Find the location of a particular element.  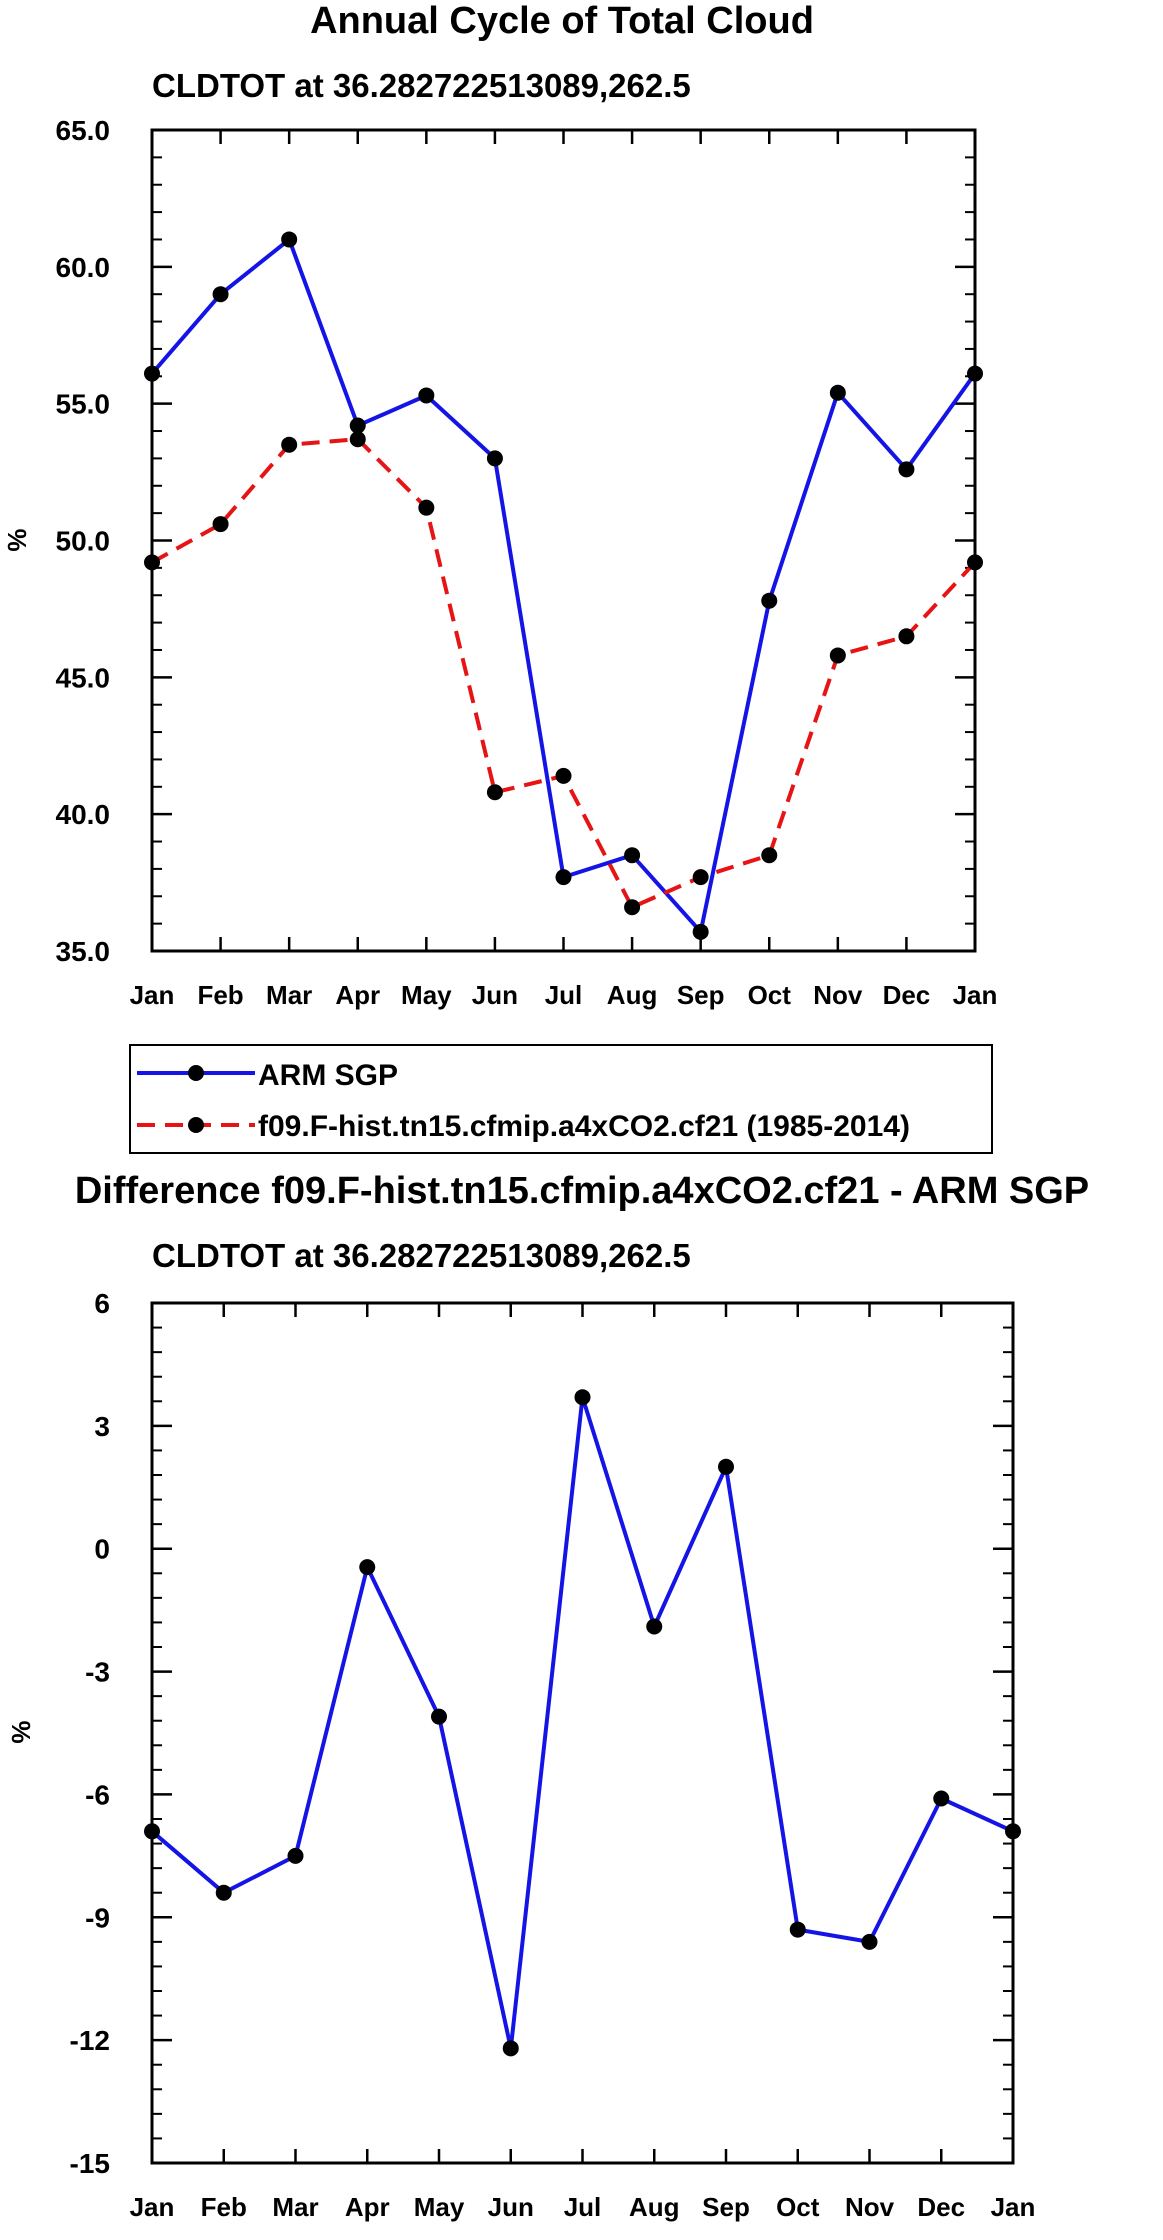

x-tick-label: Dec is located at coordinates (907, 995).